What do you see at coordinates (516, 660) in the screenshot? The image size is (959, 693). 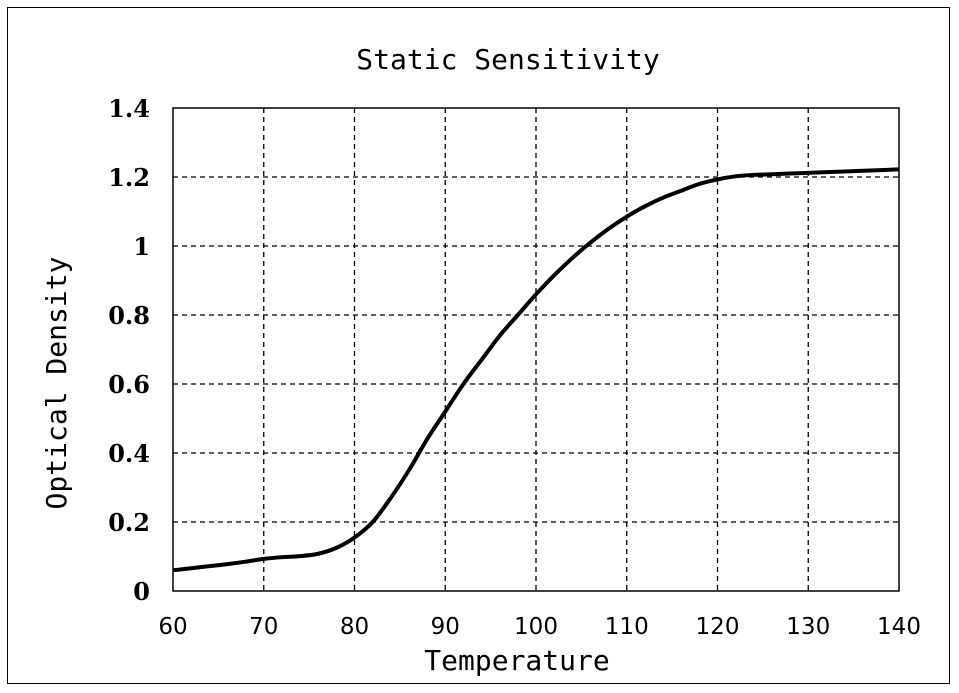 I see `x-axis-label: Temperature` at bounding box center [516, 660].